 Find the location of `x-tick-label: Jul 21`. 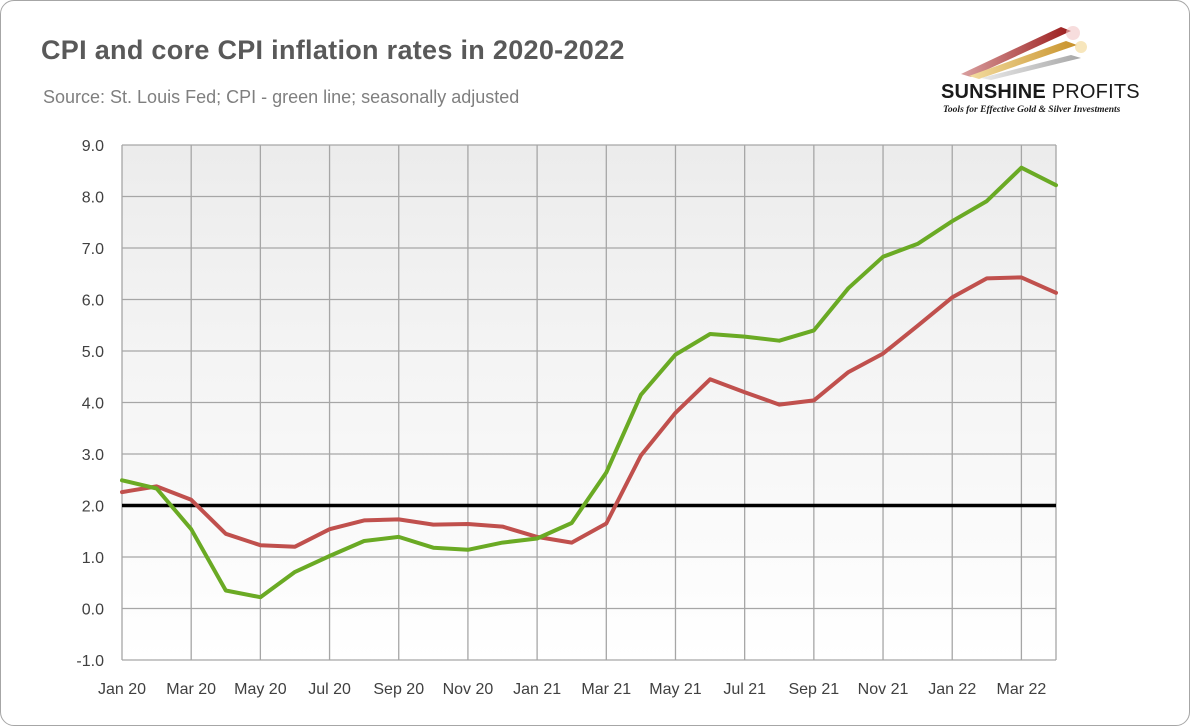

x-tick-label: Jul 21 is located at coordinates (744, 689).